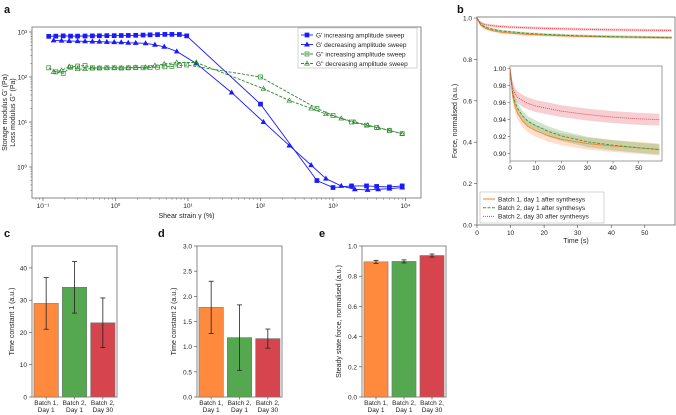  I want to click on y-tick-label-e: 0.6, so click(352, 307).